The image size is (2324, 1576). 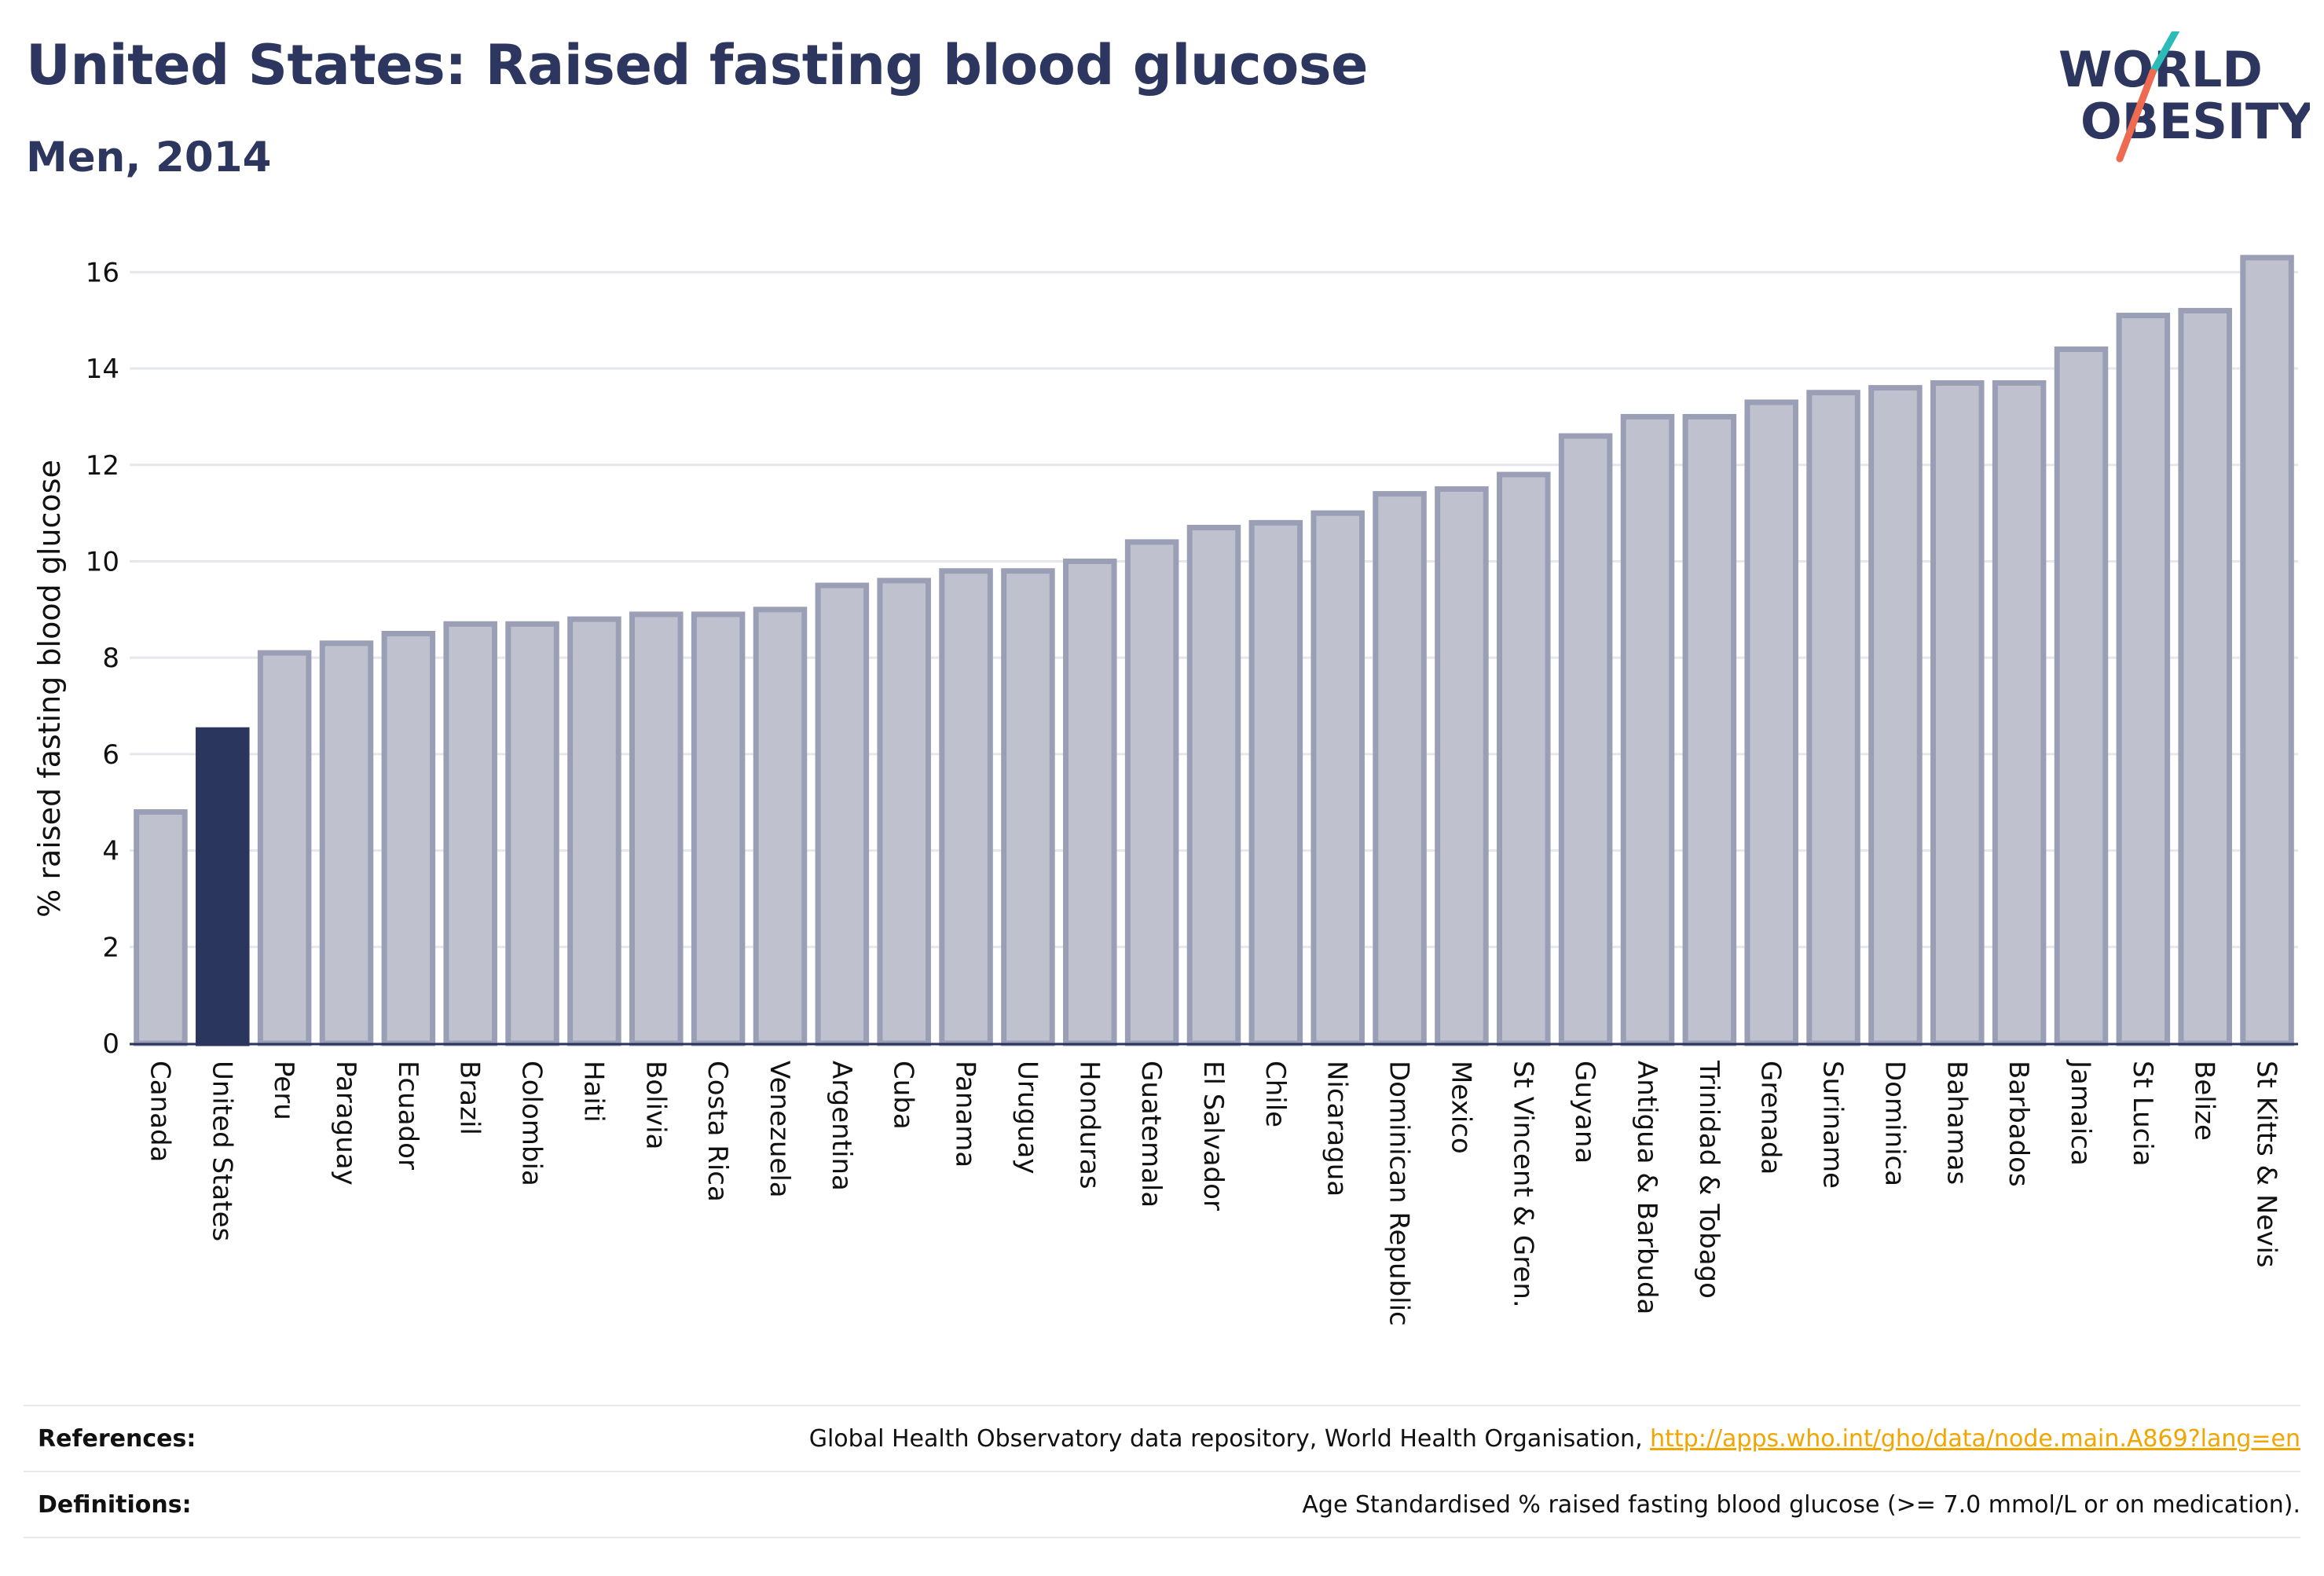 I want to click on x-tick-label: Peru, so click(x=283, y=1090).